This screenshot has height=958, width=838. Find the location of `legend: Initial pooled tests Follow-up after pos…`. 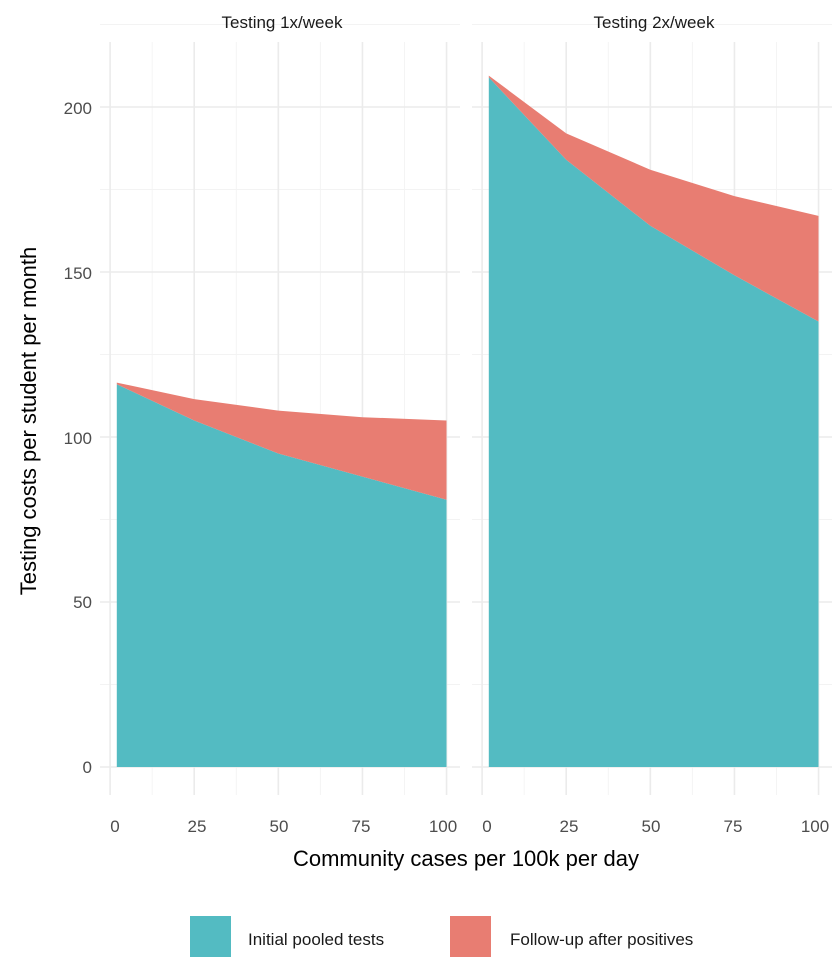

legend: Initial pooled tests Follow-up after pos… is located at coordinates (441, 936).